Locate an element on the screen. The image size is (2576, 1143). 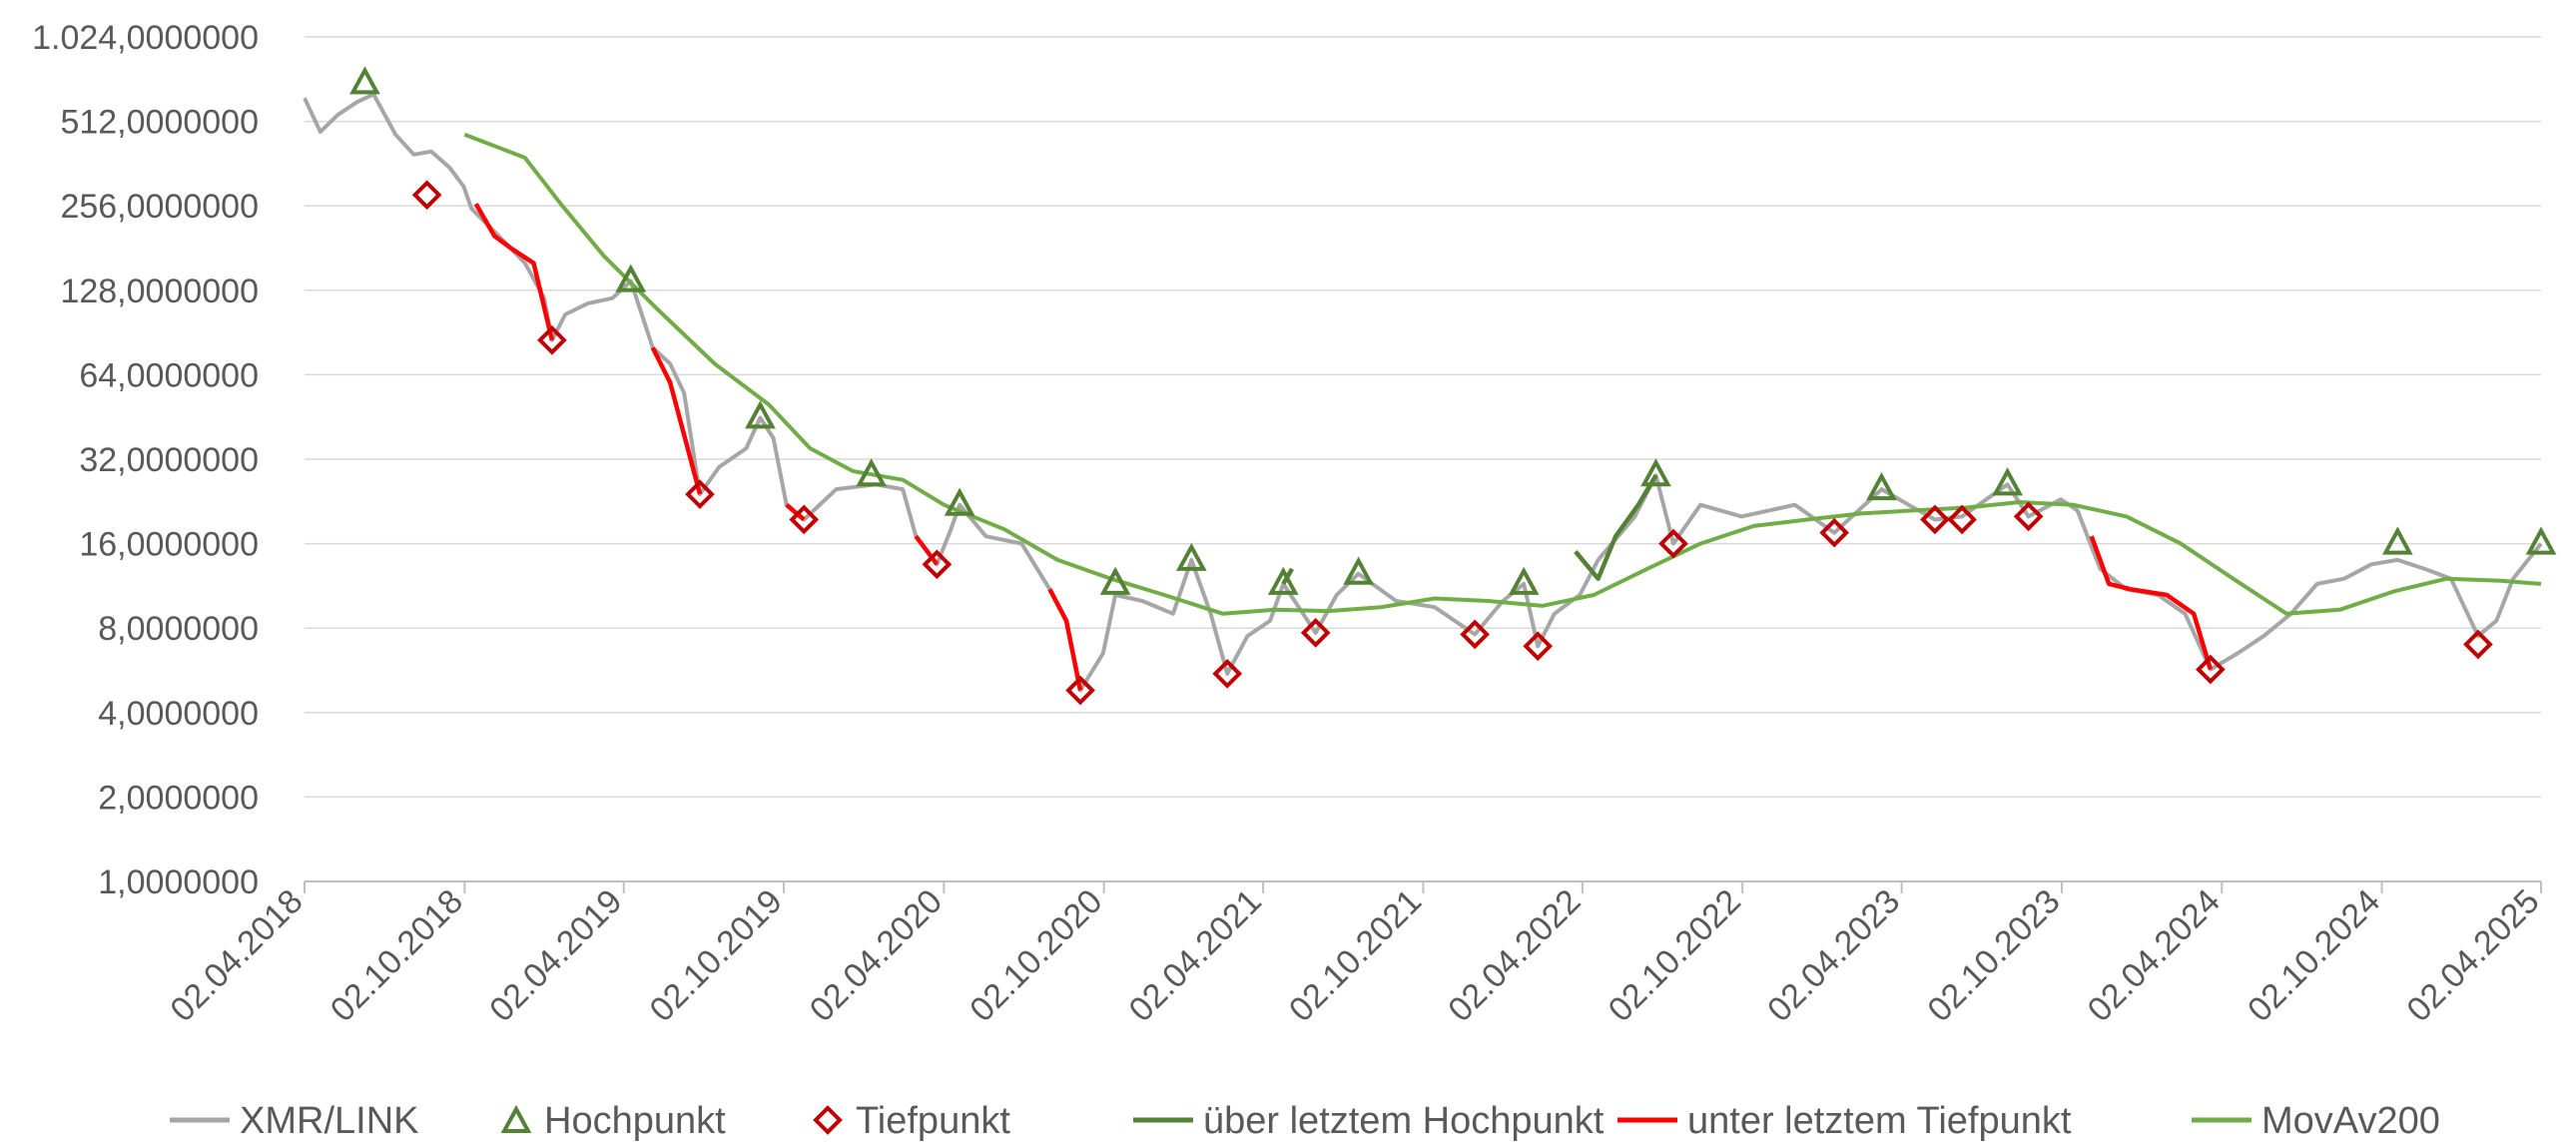
y-tick-label: 1.024,0000000 is located at coordinates (145, 38).